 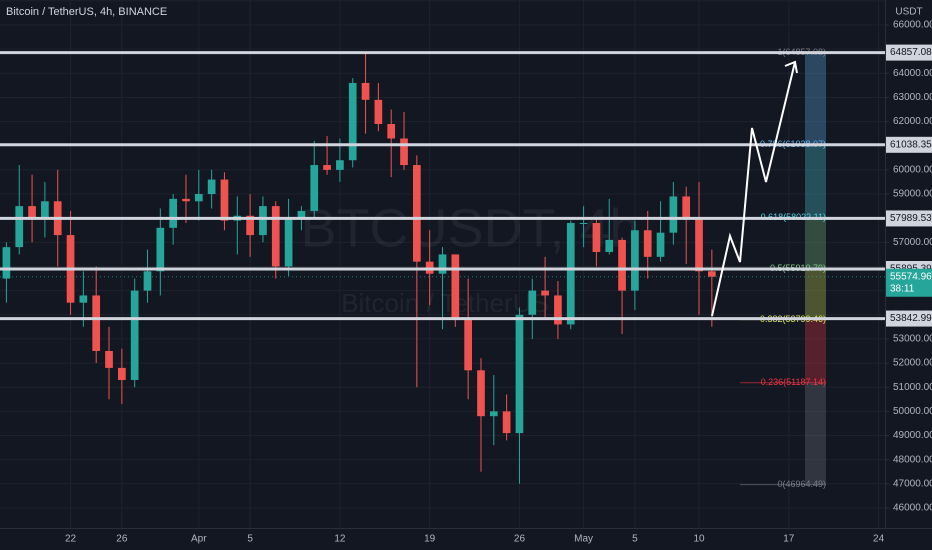 What do you see at coordinates (430, 539) in the screenshot?
I see `x-tick-label: 19` at bounding box center [430, 539].